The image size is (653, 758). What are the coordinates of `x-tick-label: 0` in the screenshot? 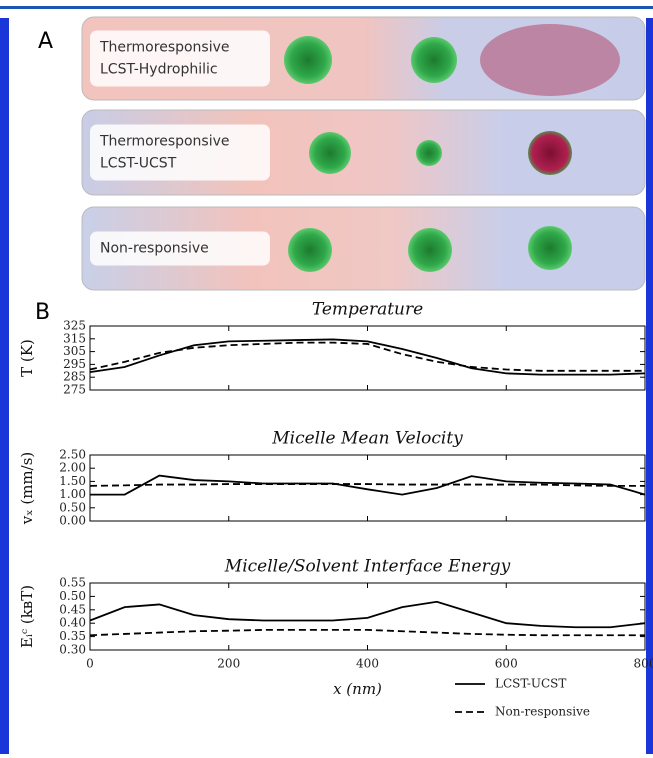 It's located at (90, 664).